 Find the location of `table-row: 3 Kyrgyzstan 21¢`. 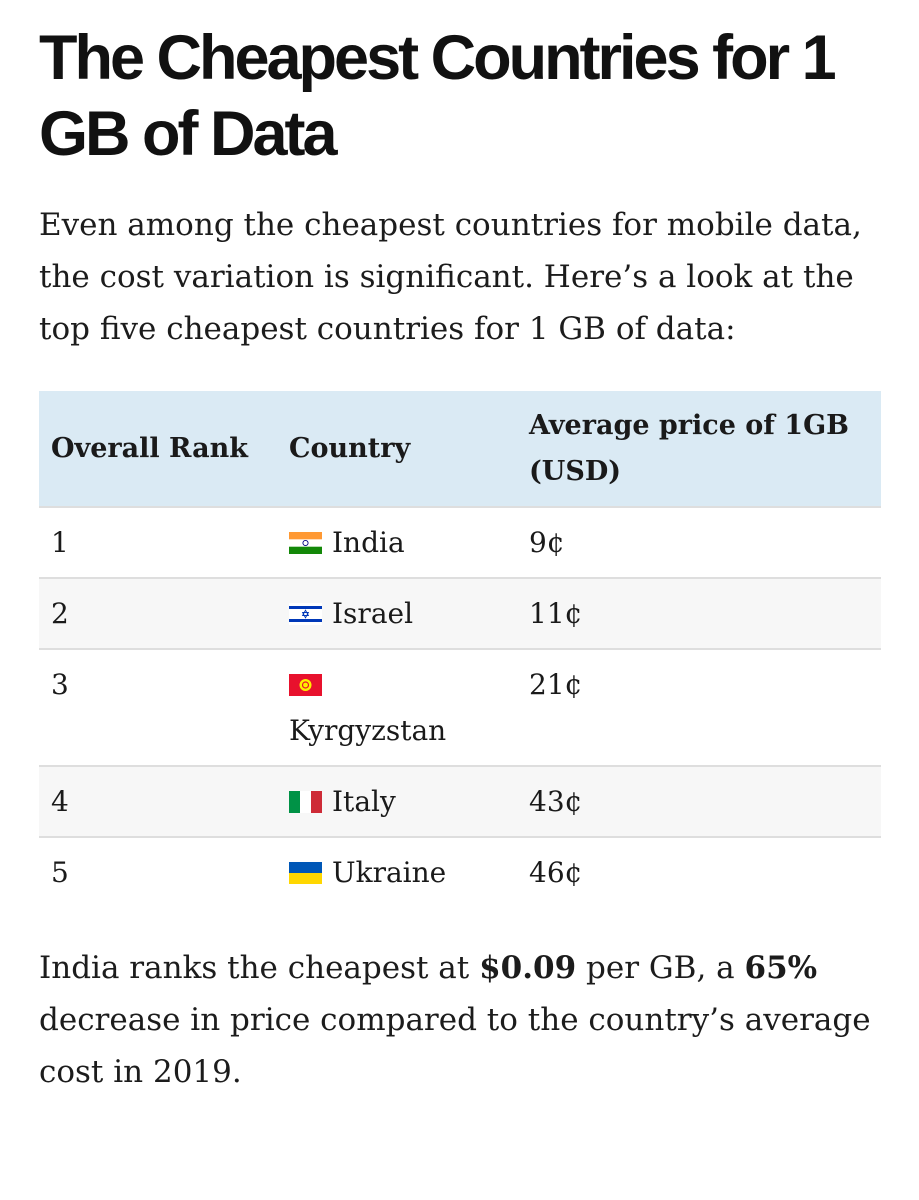

table-row: 3 Kyrgyzstan 21¢ is located at coordinates (460, 707).